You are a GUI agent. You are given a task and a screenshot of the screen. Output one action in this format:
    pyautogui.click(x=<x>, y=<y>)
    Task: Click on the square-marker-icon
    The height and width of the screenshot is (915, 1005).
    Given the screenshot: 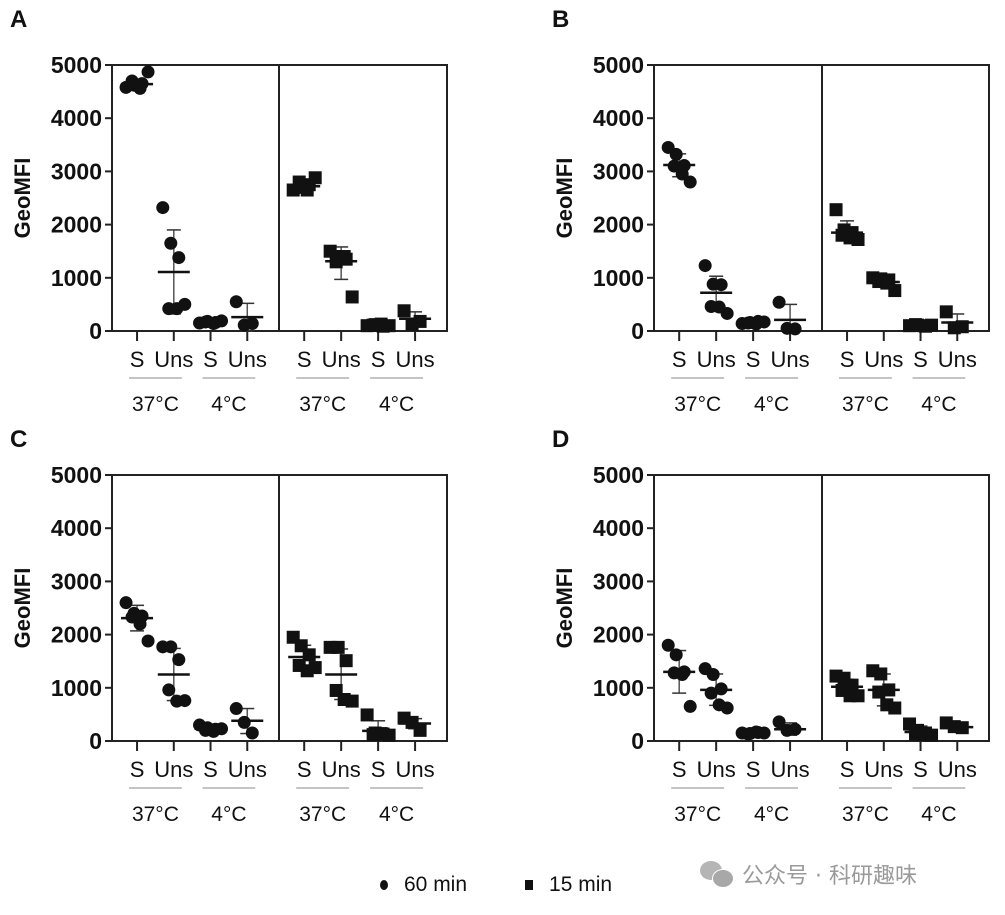 What is the action you would take?
    pyautogui.click(x=529, y=885)
    